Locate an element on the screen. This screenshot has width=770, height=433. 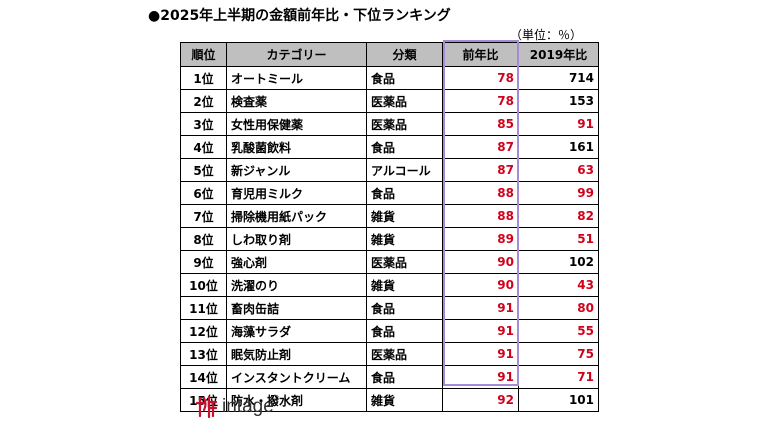
table-header-row: 順位 カテゴリー 分類 前年比 2019年比 is located at coordinates (389, 54).